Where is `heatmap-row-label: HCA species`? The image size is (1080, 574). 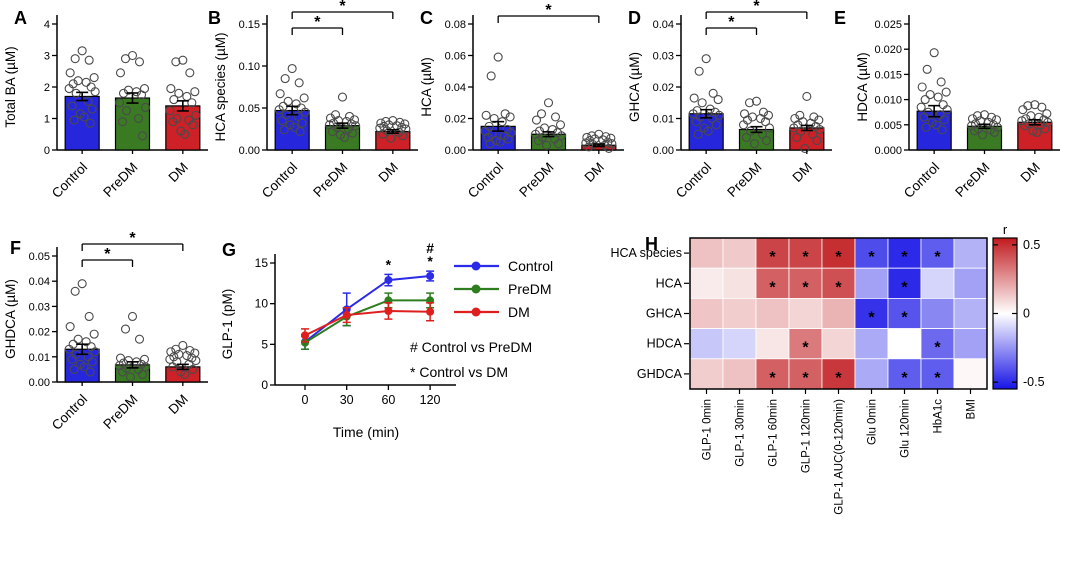
heatmap-row-label: HCA species is located at coordinates (646, 253).